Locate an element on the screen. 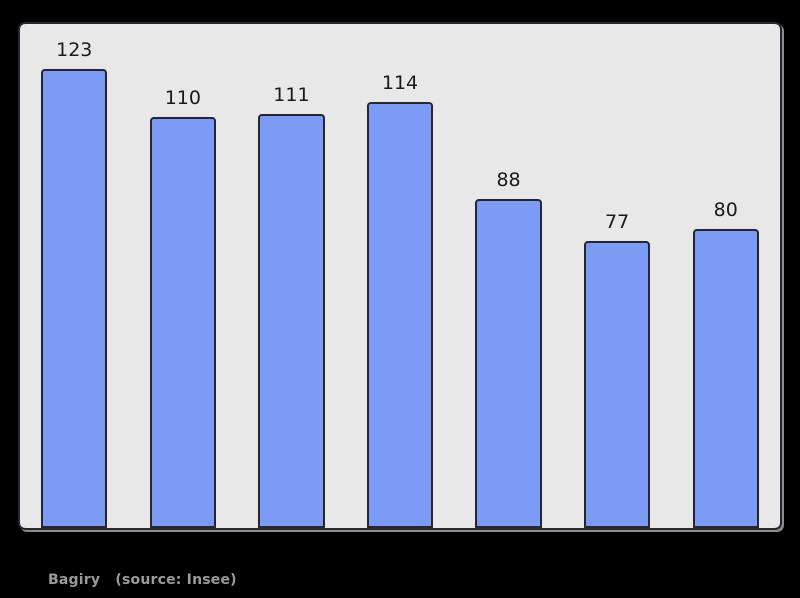 This screenshot has width=800, height=598. bar-group: 123 is located at coordinates (74, 276).